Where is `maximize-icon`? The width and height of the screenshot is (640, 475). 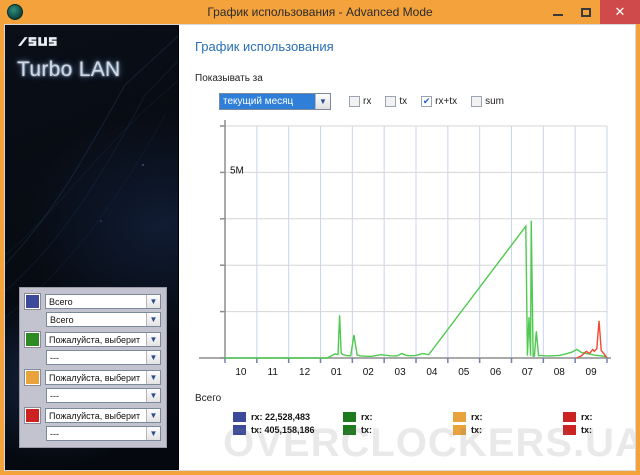
maximize-icon is located at coordinates (586, 12).